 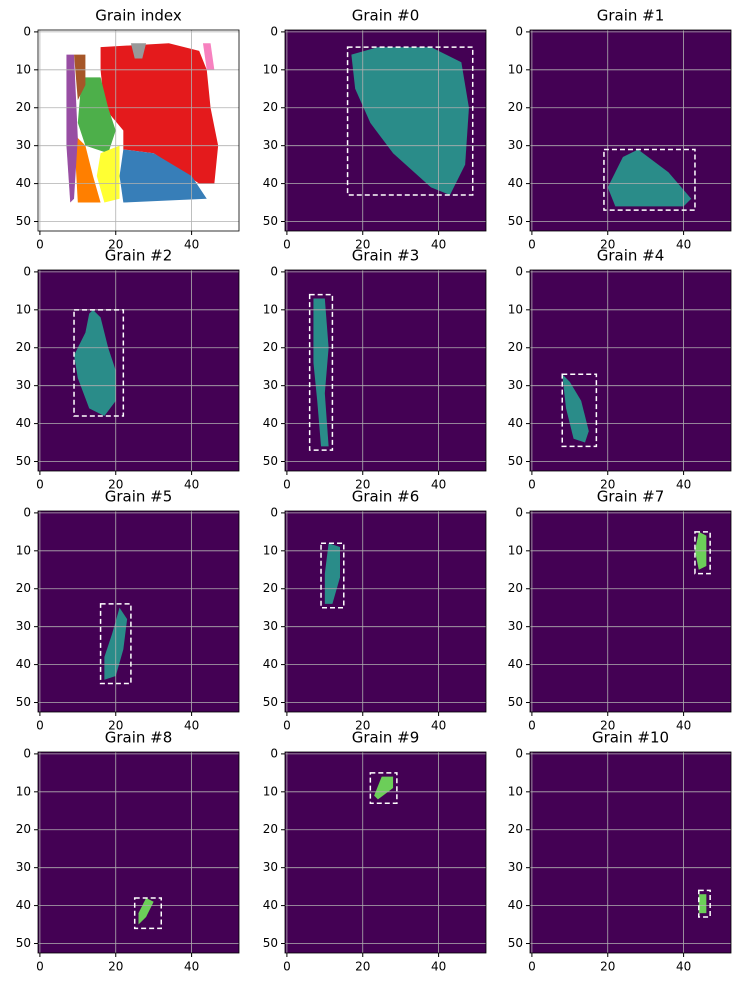 What do you see at coordinates (139, 256) in the screenshot?
I see `panel-title: Grain #2` at bounding box center [139, 256].